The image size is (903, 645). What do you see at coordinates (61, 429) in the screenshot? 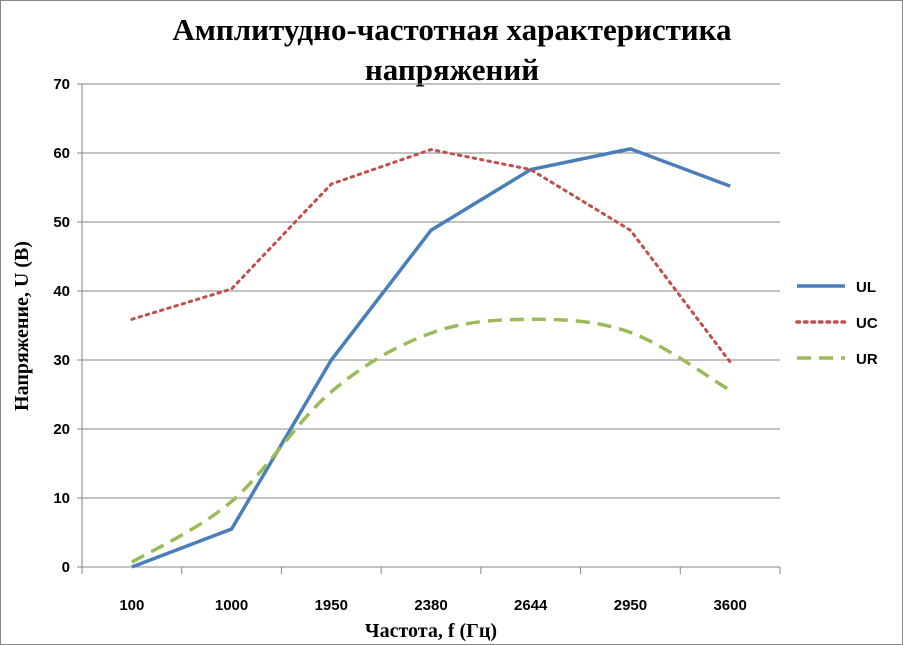
I see `y-tick-label: 20` at bounding box center [61, 429].